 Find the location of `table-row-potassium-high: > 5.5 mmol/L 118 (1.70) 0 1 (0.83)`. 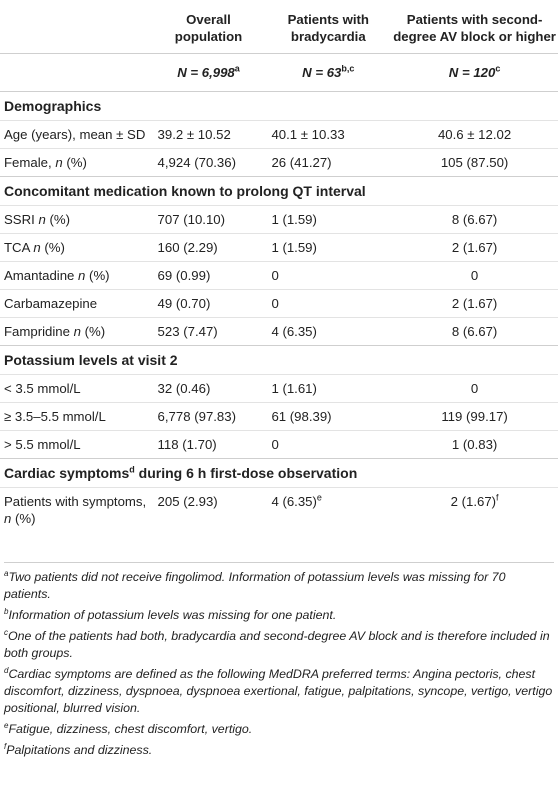

table-row-potassium-high: > 5.5 mmol/L 118 (1.70) 0 1 (0.83) is located at coordinates (279, 444).